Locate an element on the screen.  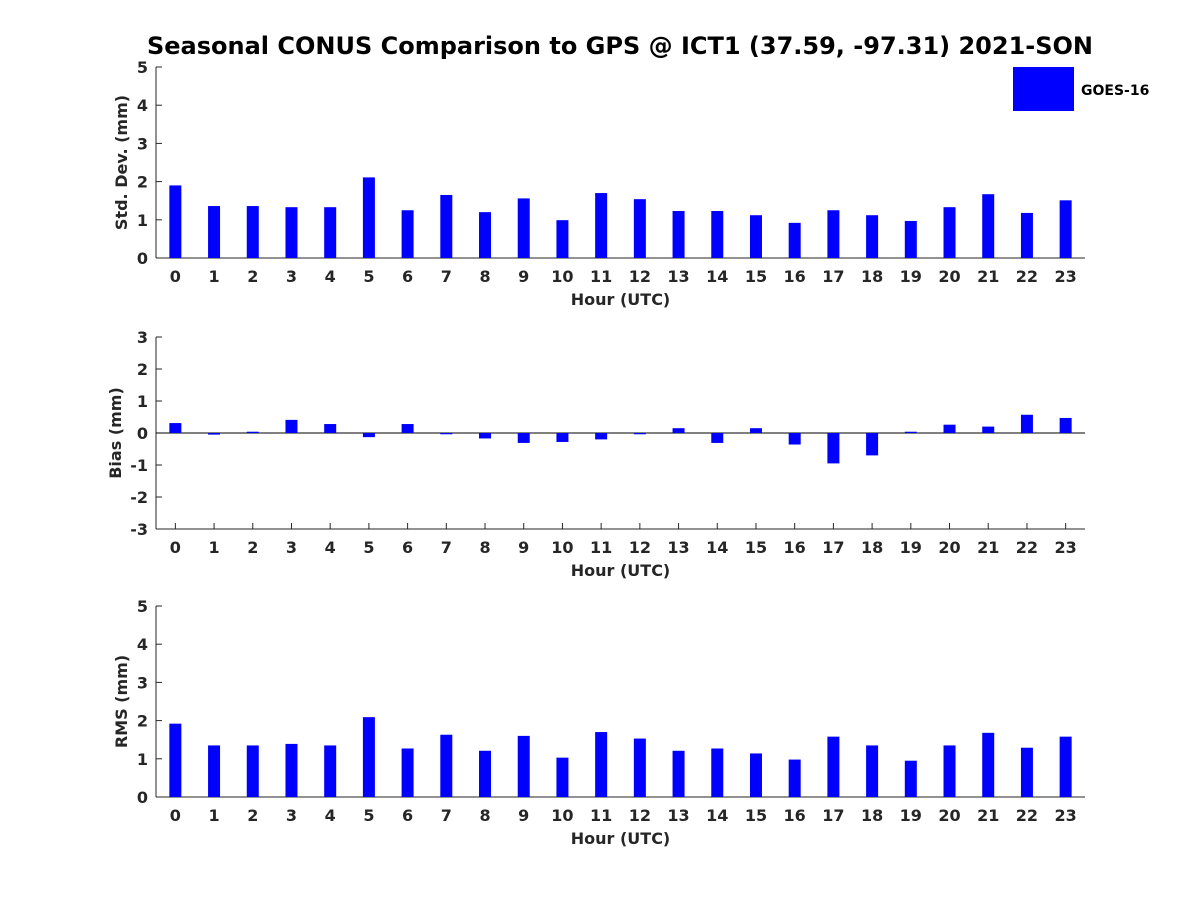
x-tick-label: 18 is located at coordinates (872, 547).